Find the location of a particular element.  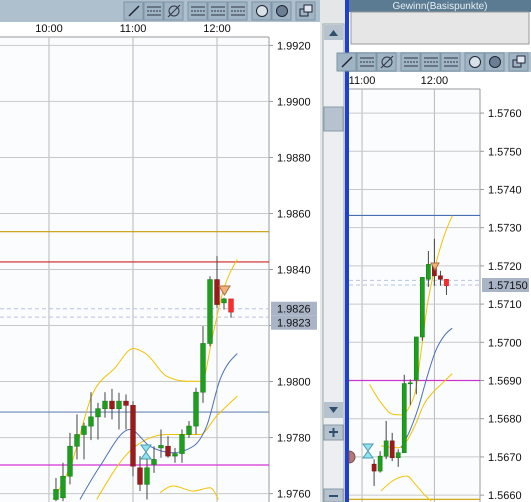

text: Gewinn(Basispunkte) is located at coordinates (440, 6).